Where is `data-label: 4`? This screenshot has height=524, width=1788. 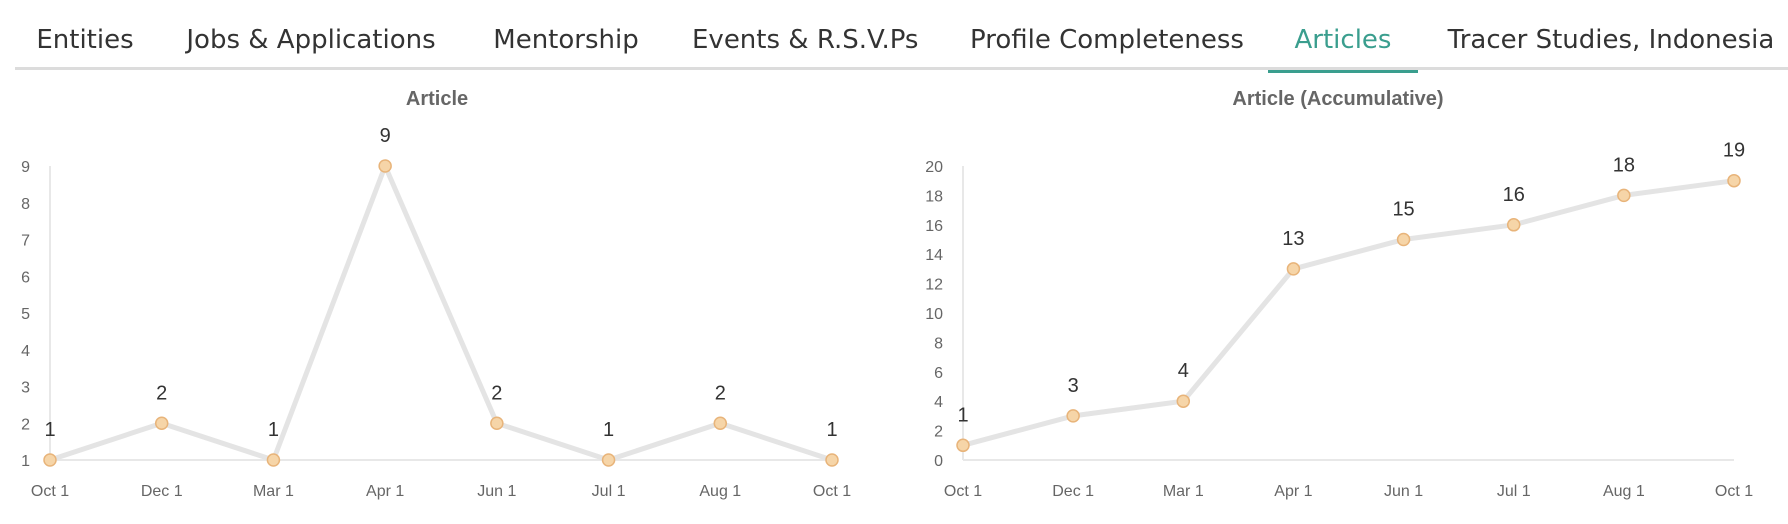 data-label: 4 is located at coordinates (1183, 371).